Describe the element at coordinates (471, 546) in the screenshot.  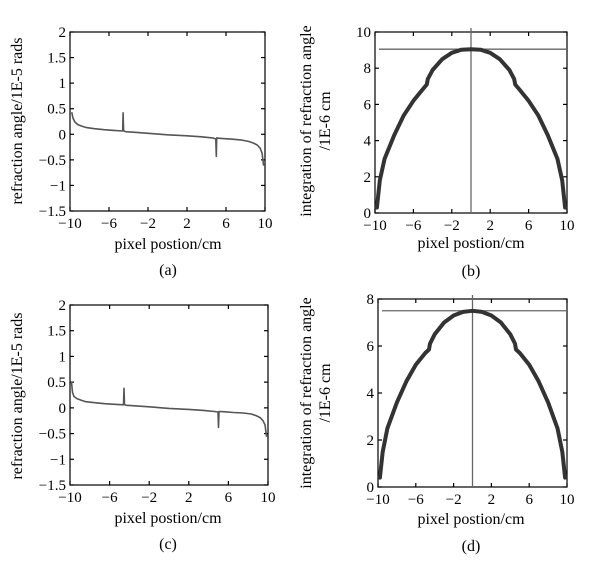
I see `panel-caption: (d)` at that location.